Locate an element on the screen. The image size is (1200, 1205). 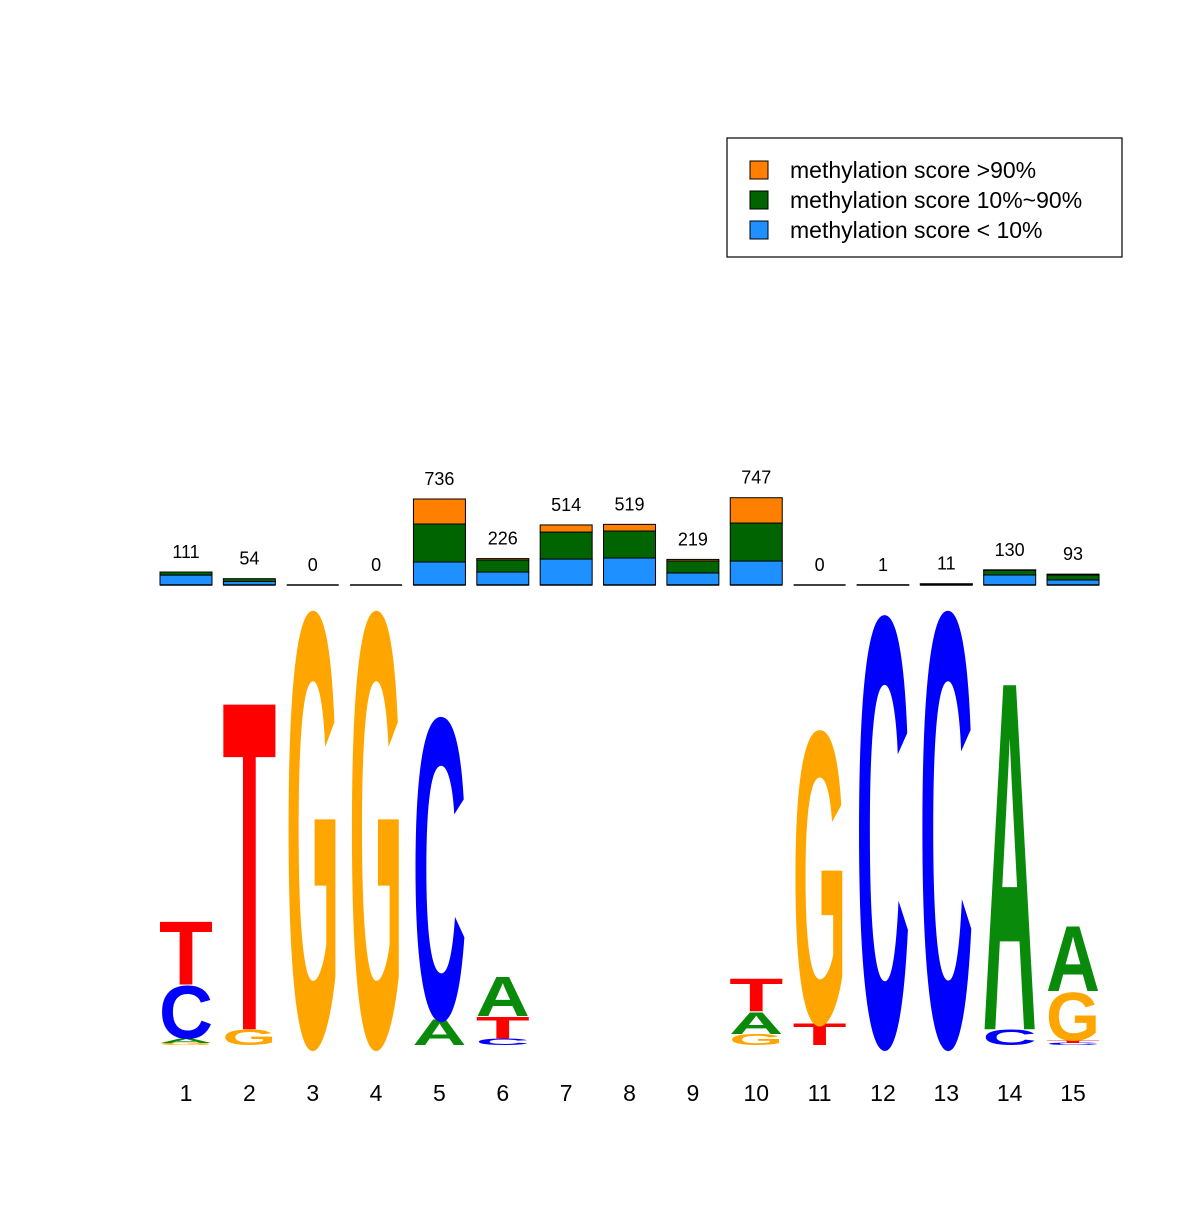
bar-total-label: 93 is located at coordinates (1073, 554).